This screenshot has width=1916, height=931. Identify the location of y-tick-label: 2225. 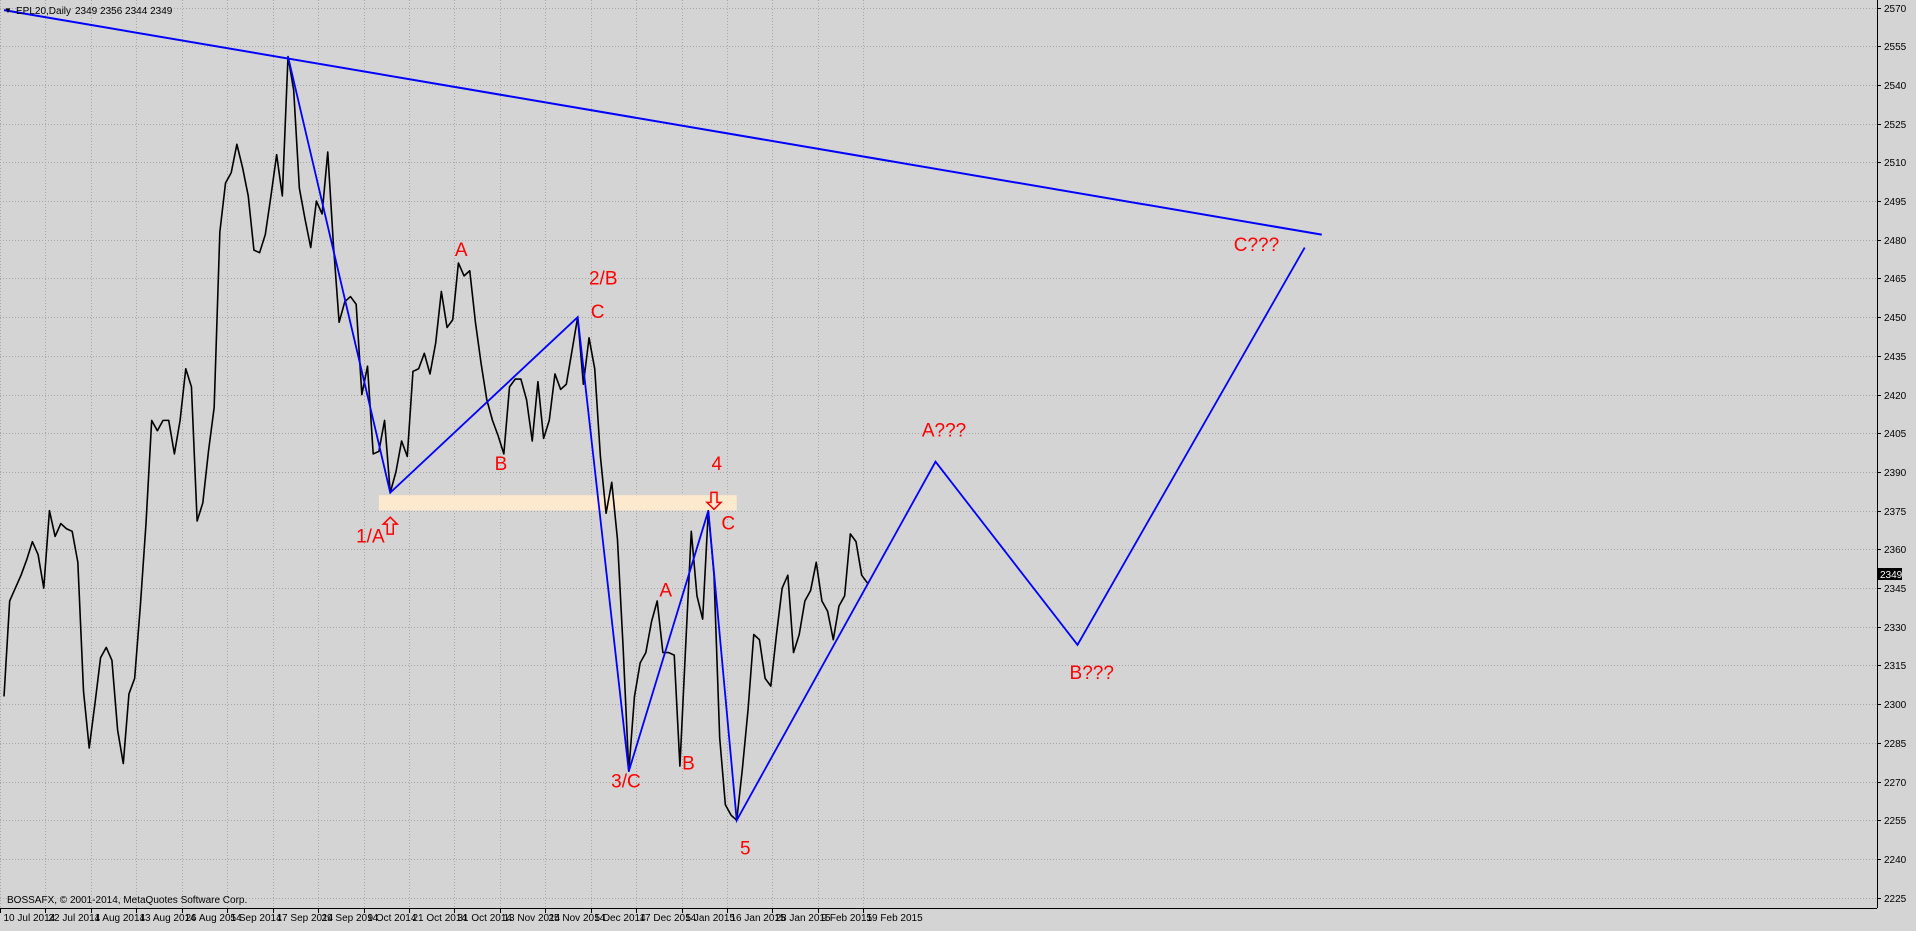
(1895, 899).